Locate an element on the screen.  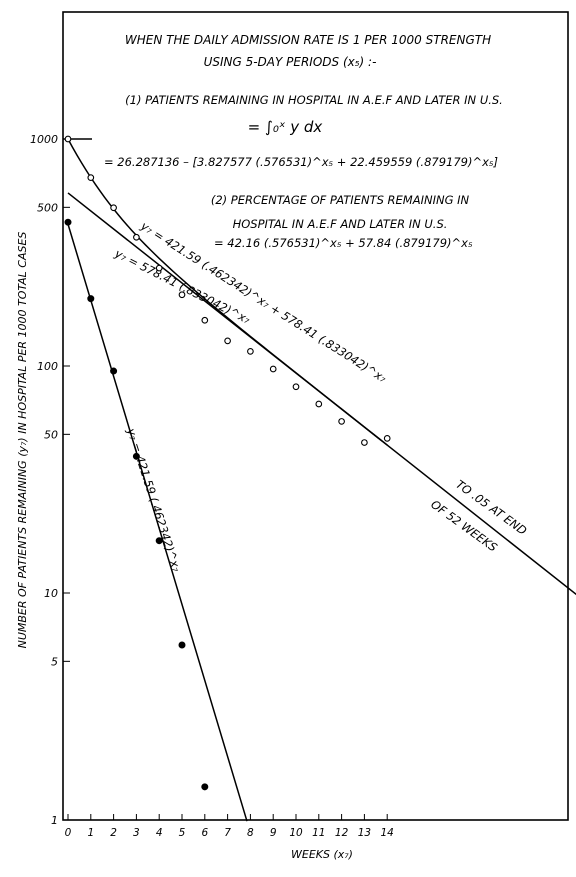
x-tick-label: 3 is located at coordinates (136, 833).